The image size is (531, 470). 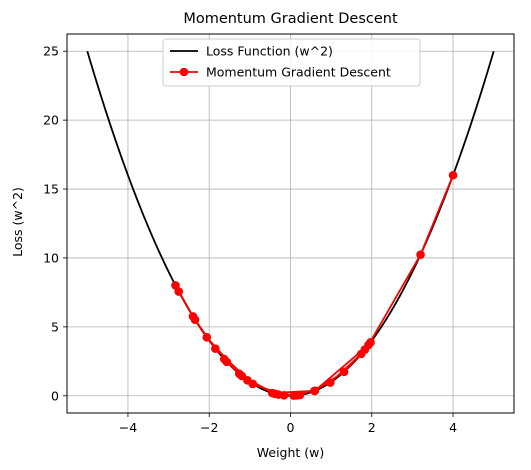 What do you see at coordinates (184, 72) in the screenshot?
I see `legend-marker-momentum` at bounding box center [184, 72].